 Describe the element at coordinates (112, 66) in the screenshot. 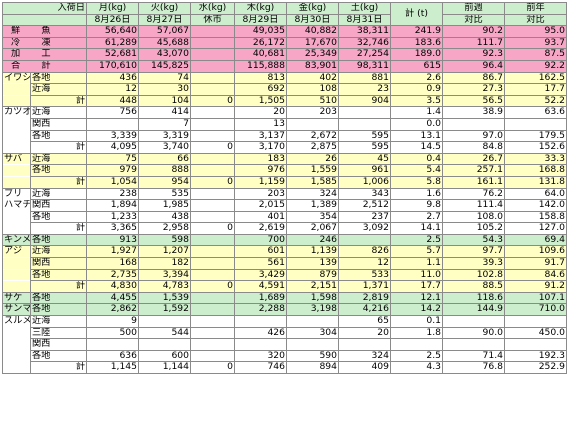

I see `summary-value: 170,610` at that location.